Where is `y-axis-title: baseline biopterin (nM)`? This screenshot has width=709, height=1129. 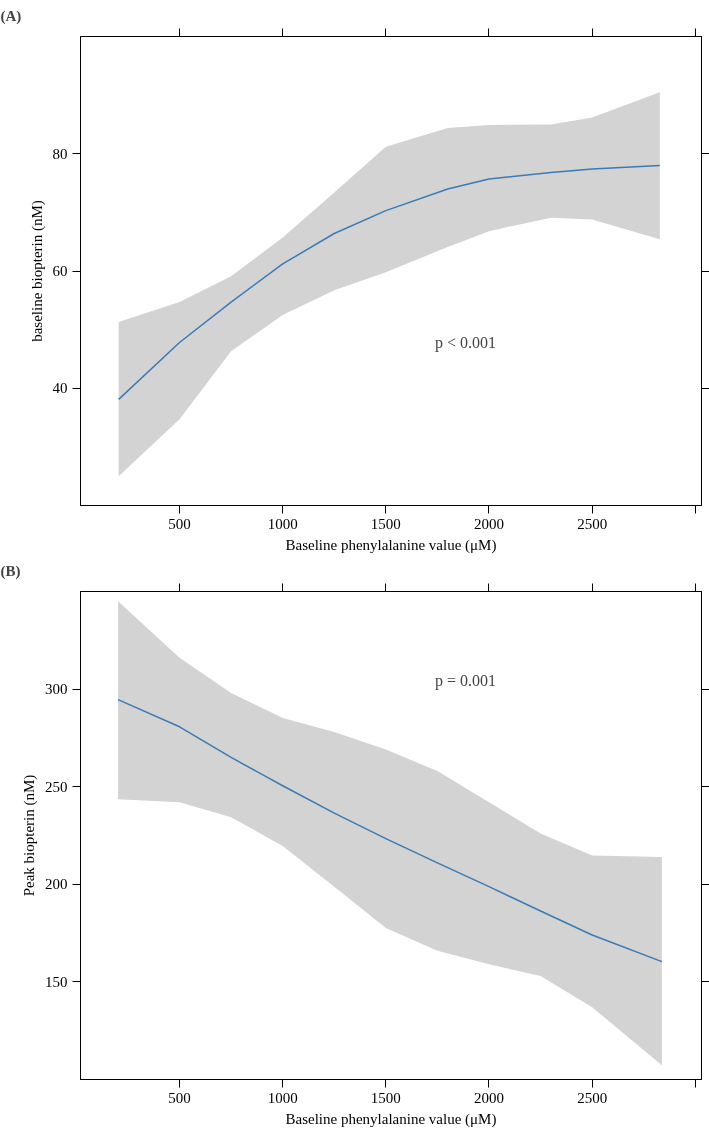
y-axis-title: baseline biopterin (nM) is located at coordinates (37, 271).